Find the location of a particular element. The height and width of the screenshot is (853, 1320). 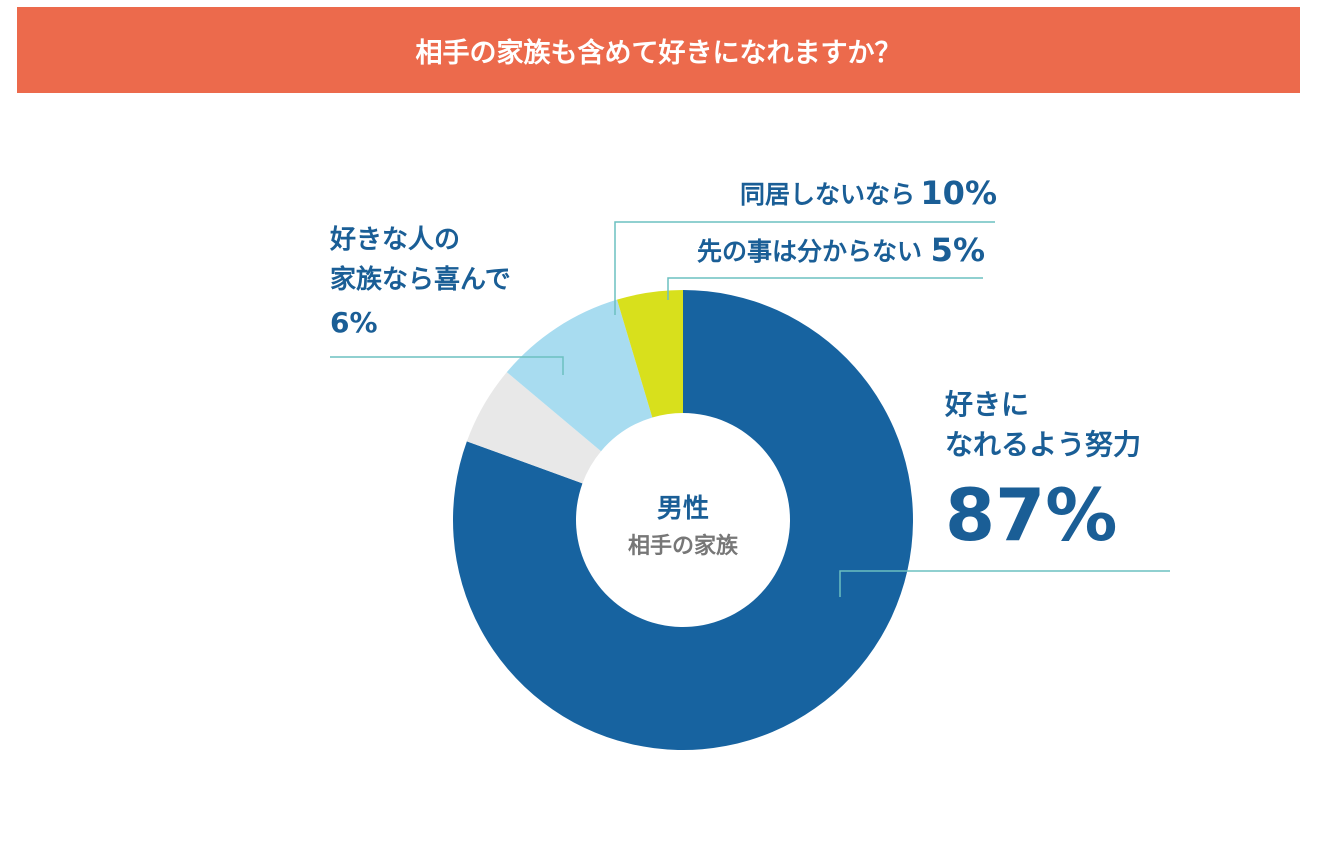

value-label: 87% is located at coordinates (1031, 515).